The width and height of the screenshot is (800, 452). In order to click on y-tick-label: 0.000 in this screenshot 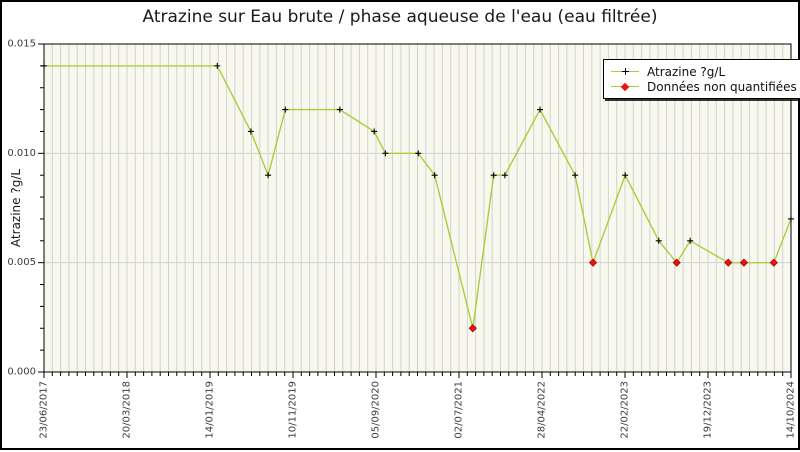, I will do `click(21, 372)`.